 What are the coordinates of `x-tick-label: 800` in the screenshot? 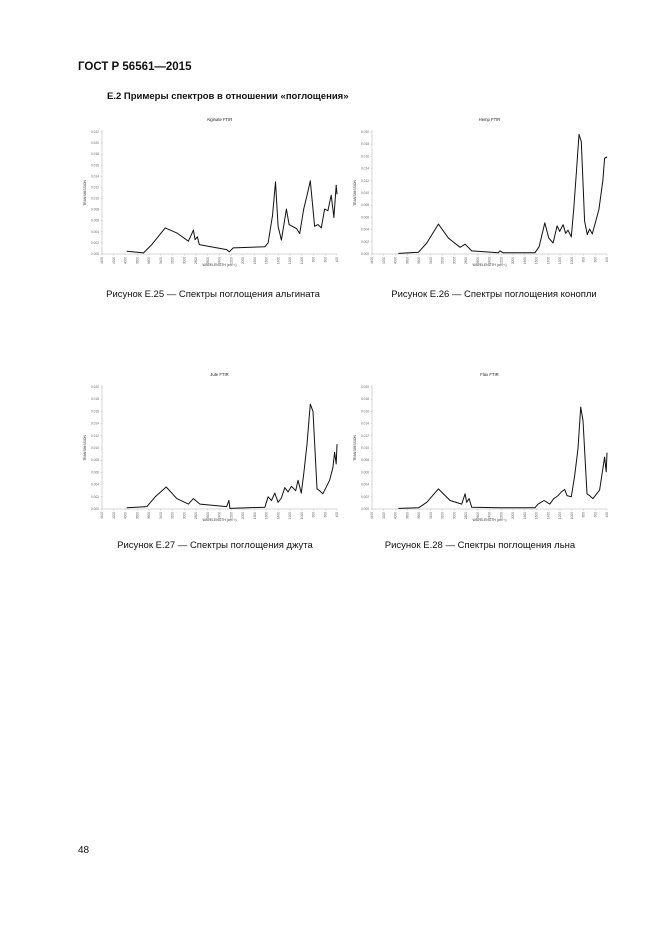 It's located at (584, 260).